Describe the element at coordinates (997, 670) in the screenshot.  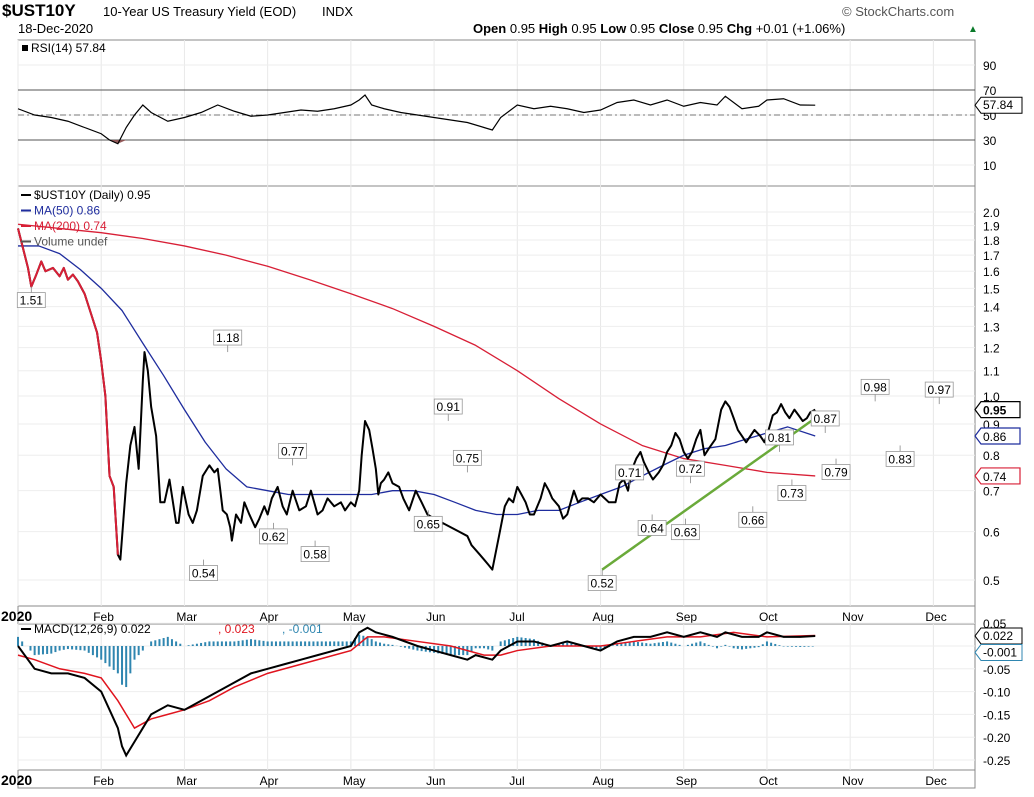
I see `macd-tick-label: -0.05` at that location.